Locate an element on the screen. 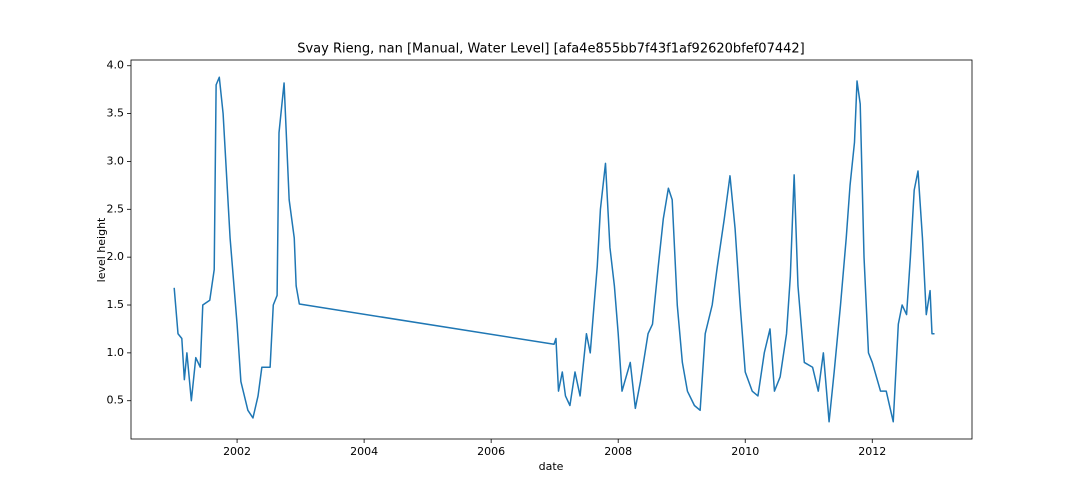 Image resolution: width=1080 pixels, height=504 pixels. y-tick-label: 2.5 is located at coordinates (116, 208).